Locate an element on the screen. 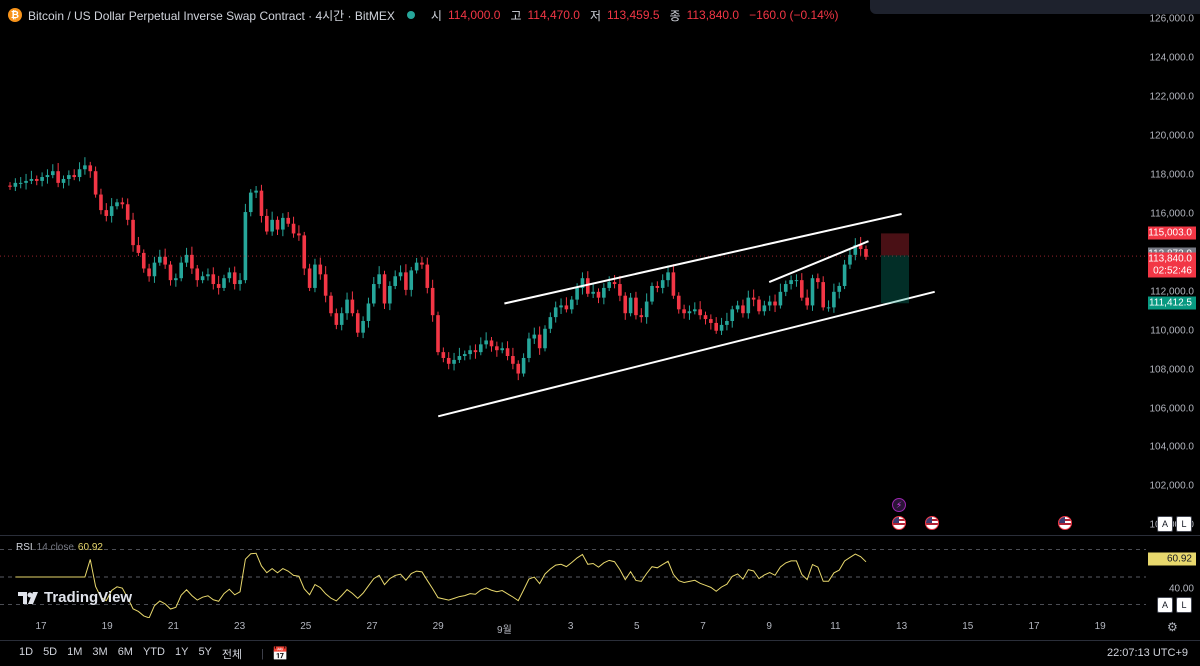  auto-scale-button: A is located at coordinates (1165, 524).